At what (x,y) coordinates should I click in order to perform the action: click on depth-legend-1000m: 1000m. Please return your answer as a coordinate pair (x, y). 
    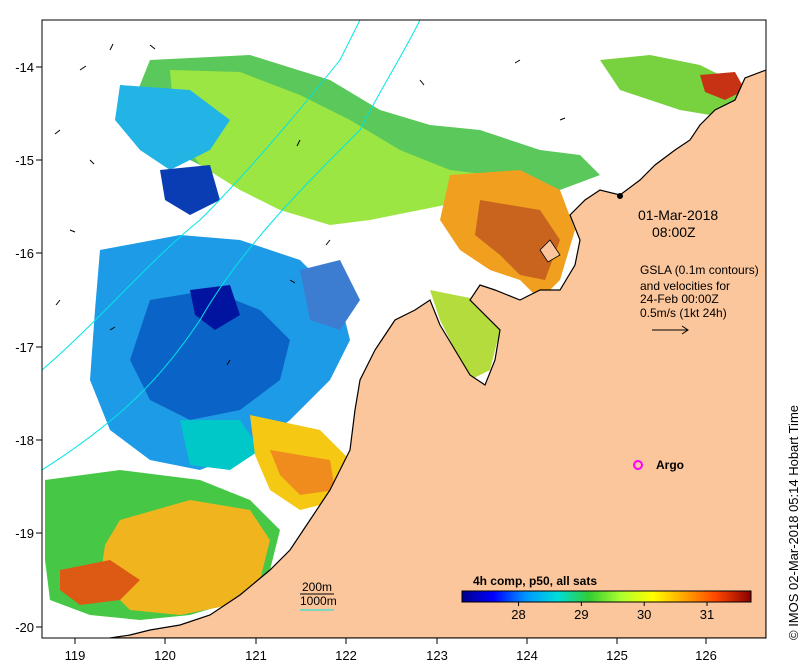
    Looking at the image, I should click on (318, 601).